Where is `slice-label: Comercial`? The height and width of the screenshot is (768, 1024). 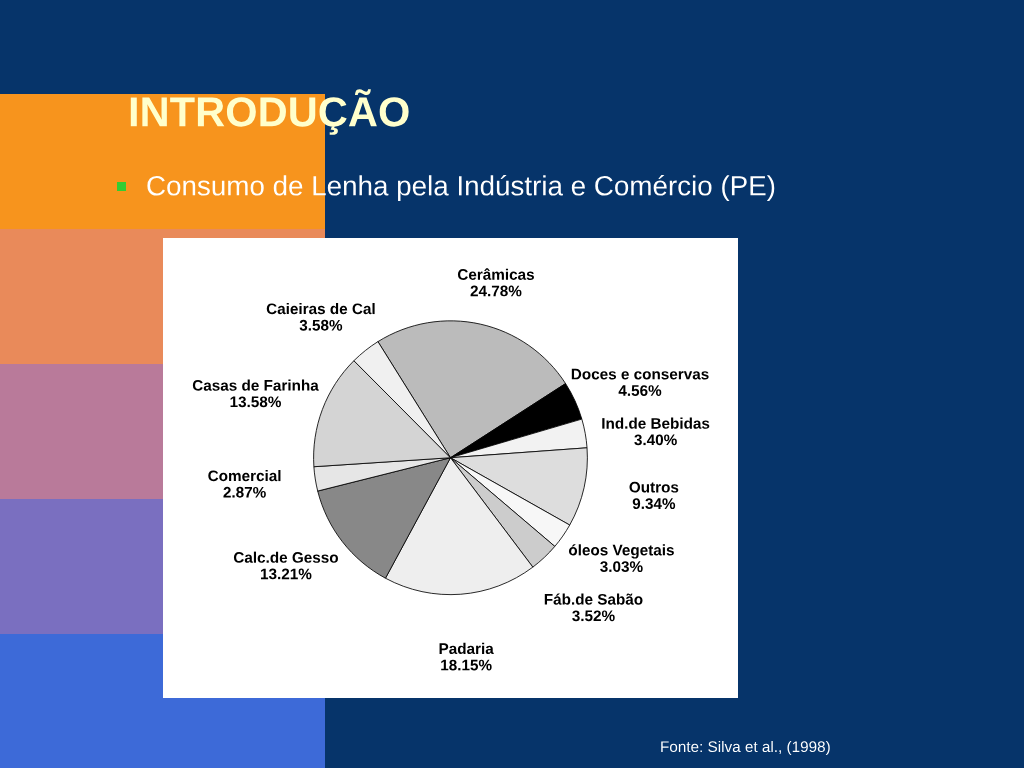
slice-label: Comercial is located at coordinates (244, 476).